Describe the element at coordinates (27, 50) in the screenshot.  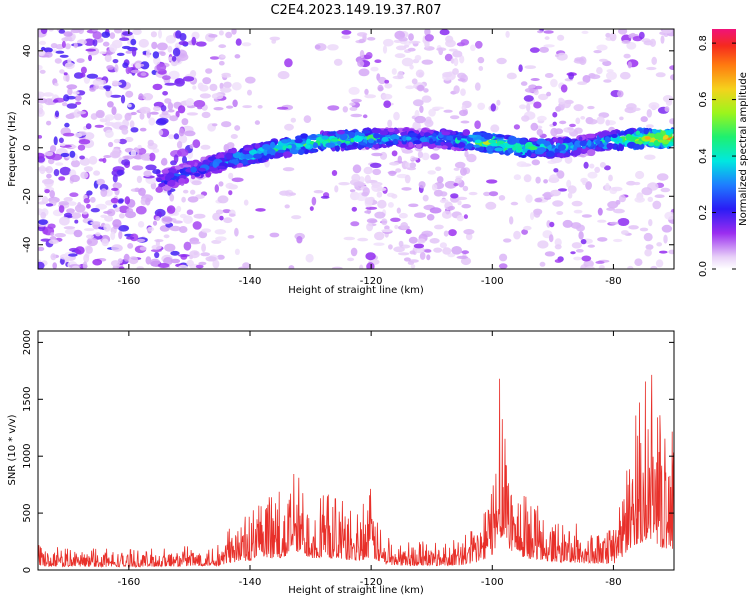
I see `spectrogram-y-tick-label: 40` at that location.